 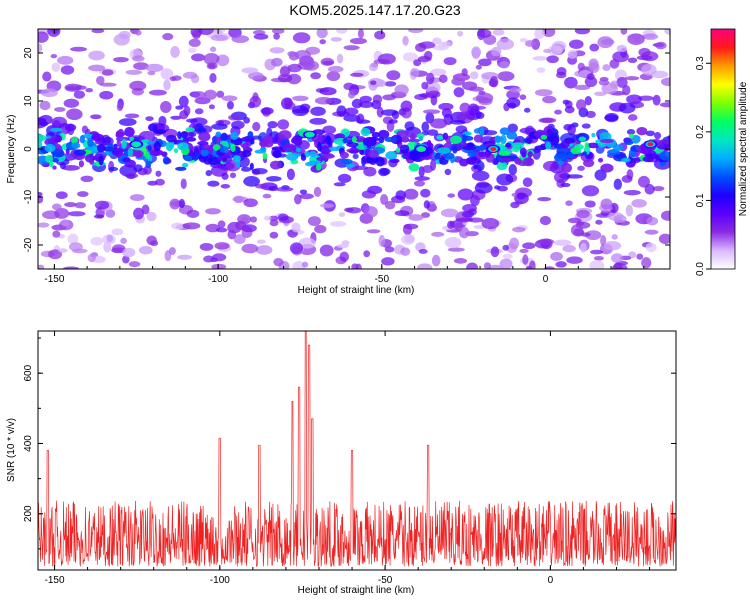 What do you see at coordinates (136, 144) in the screenshot?
I see `heatmap-peak` at bounding box center [136, 144].